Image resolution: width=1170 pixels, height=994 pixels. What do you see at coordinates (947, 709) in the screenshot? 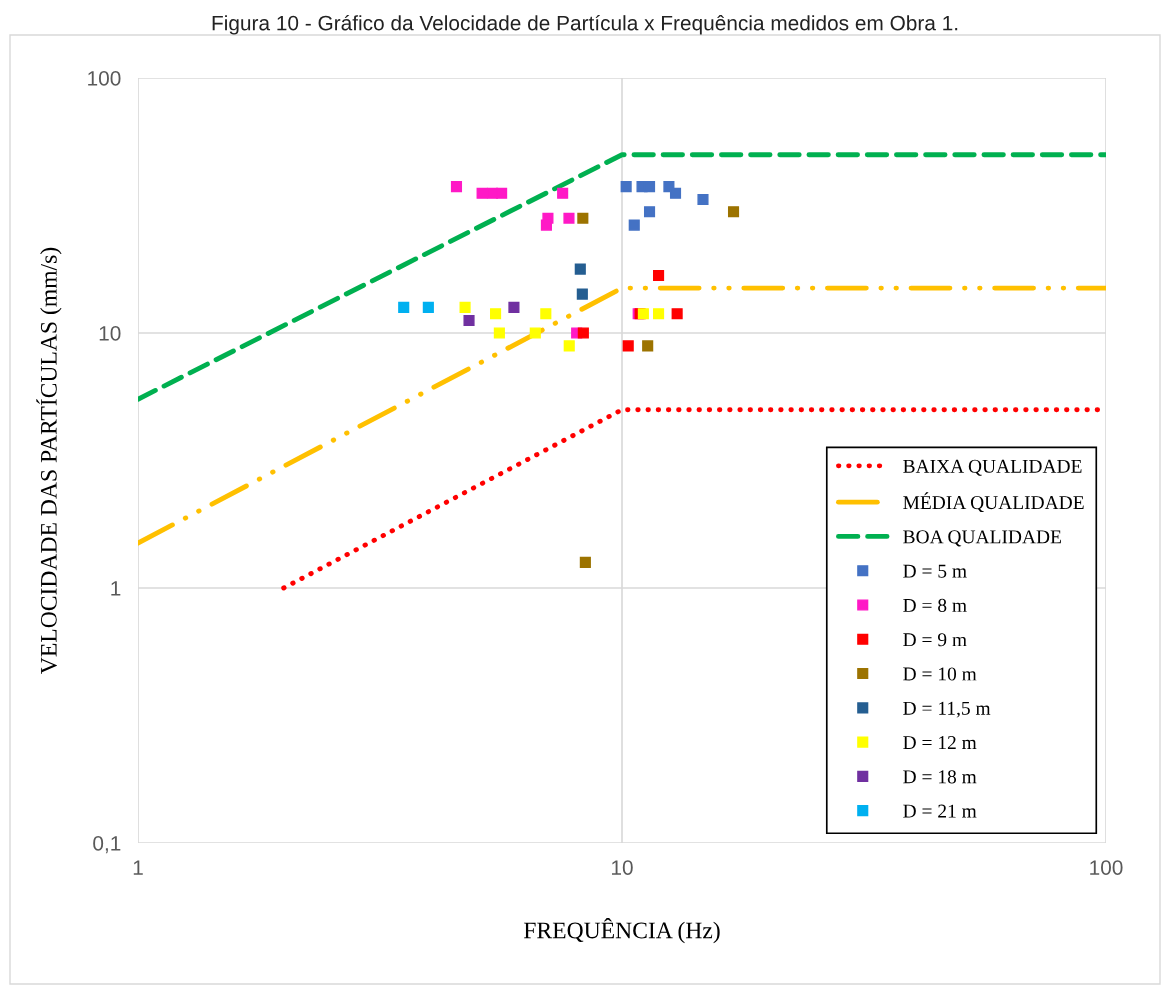
I see `legend-label: D = 11,5 m` at bounding box center [947, 709].